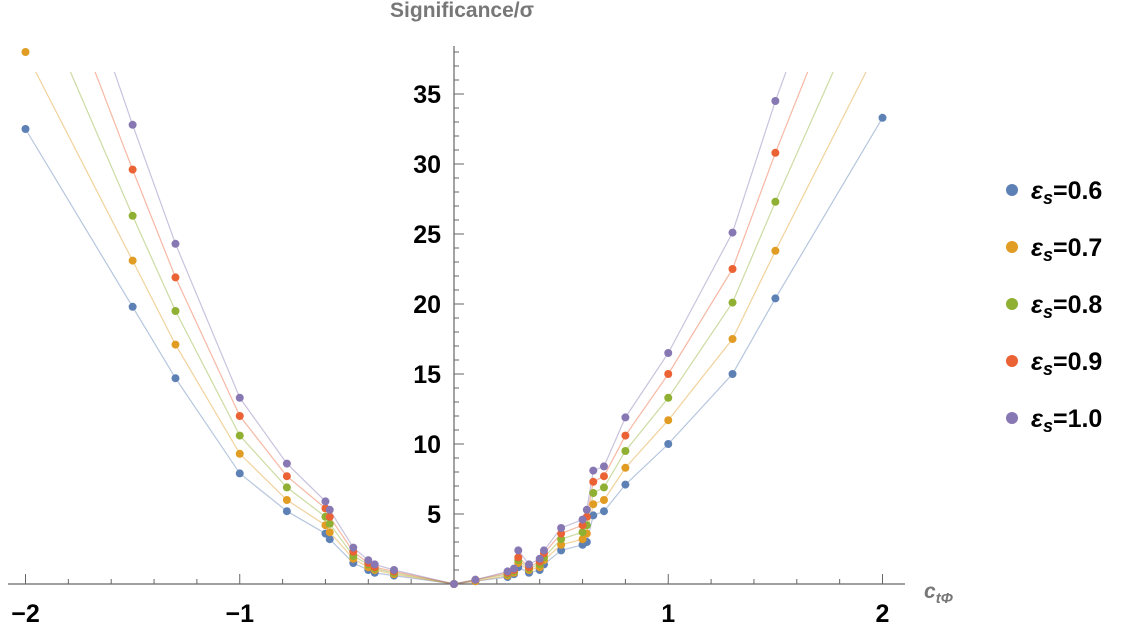  I want to click on y-tick-label: 5, so click(434, 515).